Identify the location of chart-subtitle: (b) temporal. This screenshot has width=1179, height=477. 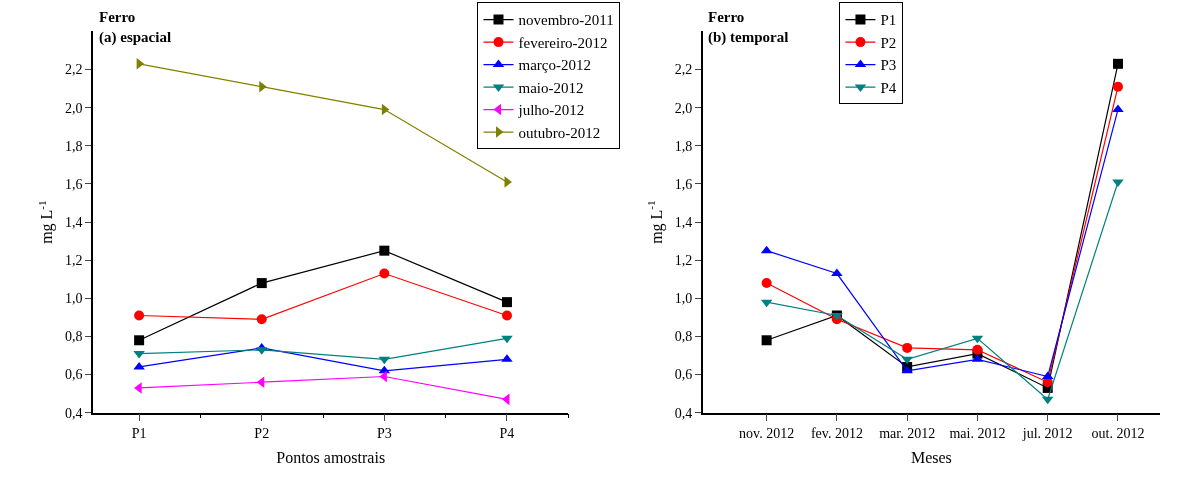
(748, 37).